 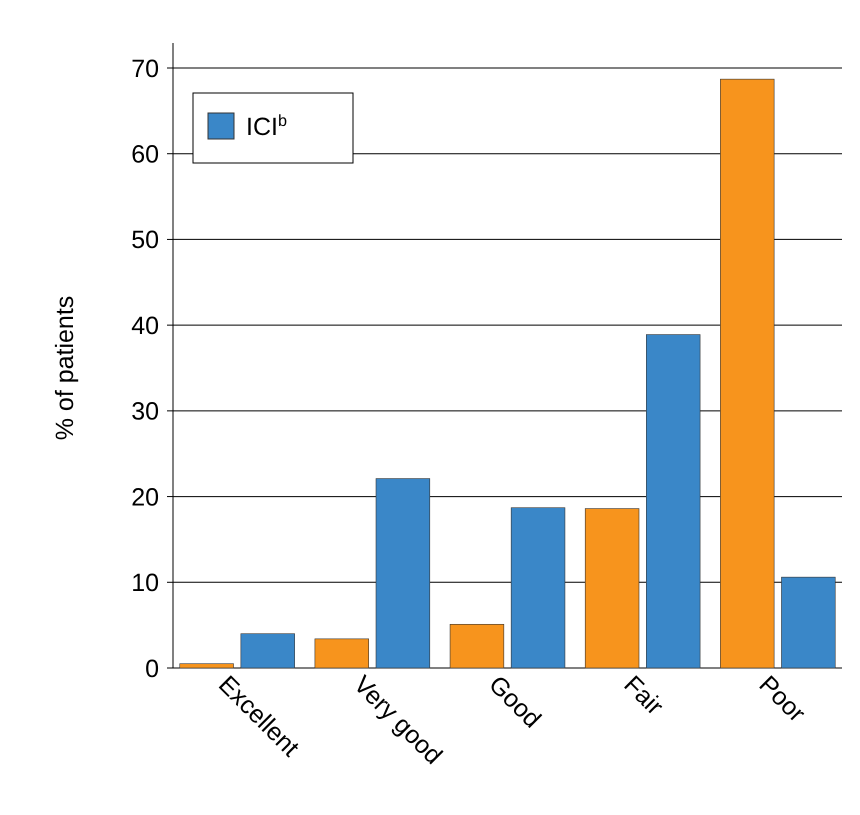 What do you see at coordinates (266, 126) in the screenshot?
I see `legend-label: ICI$^{b}$` at bounding box center [266, 126].